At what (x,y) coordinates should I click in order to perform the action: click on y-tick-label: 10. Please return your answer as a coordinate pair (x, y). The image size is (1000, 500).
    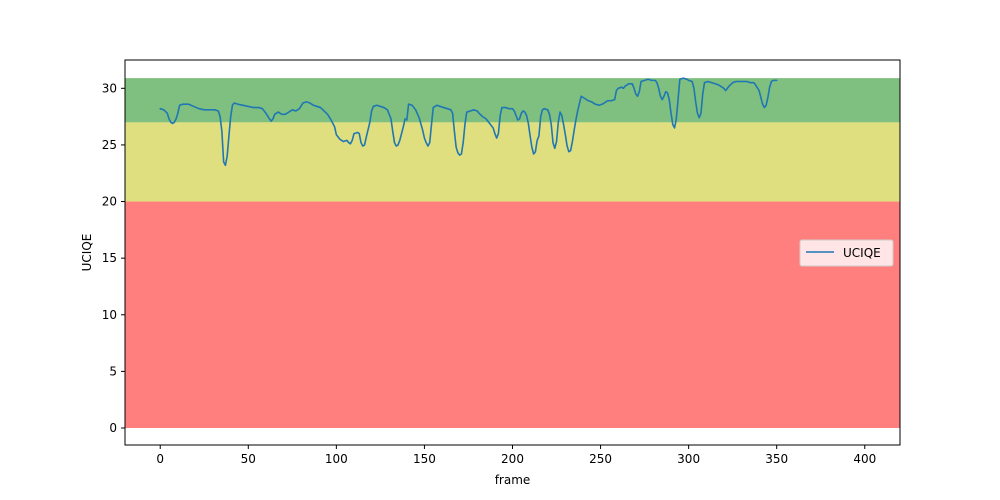
    Looking at the image, I should click on (109, 315).